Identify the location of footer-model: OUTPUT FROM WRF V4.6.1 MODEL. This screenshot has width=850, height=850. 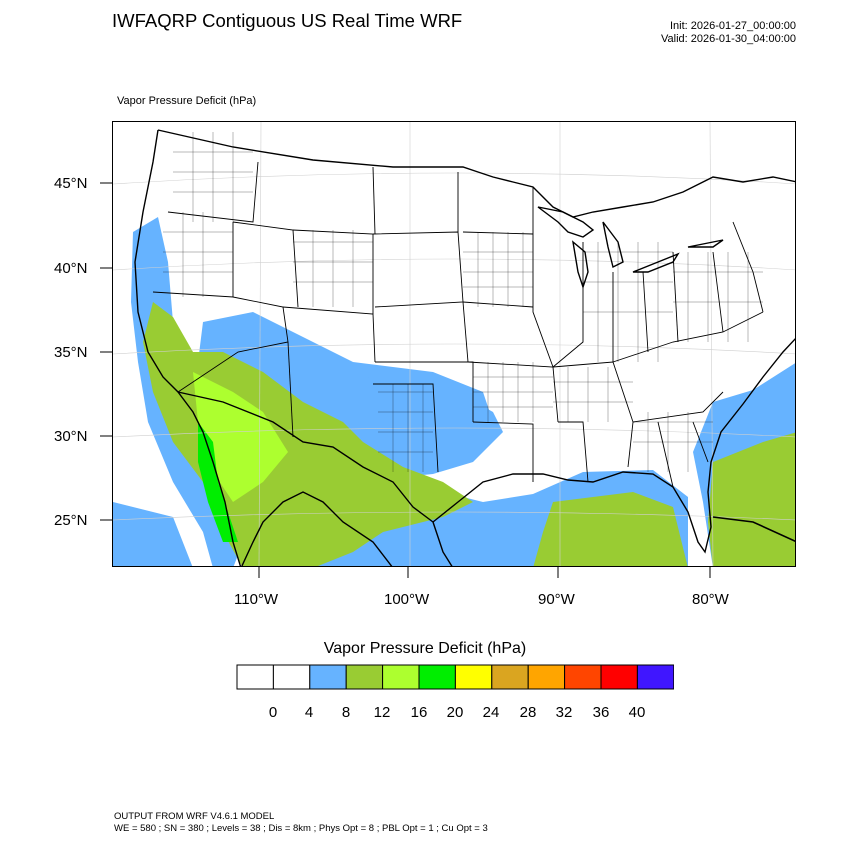
(194, 816).